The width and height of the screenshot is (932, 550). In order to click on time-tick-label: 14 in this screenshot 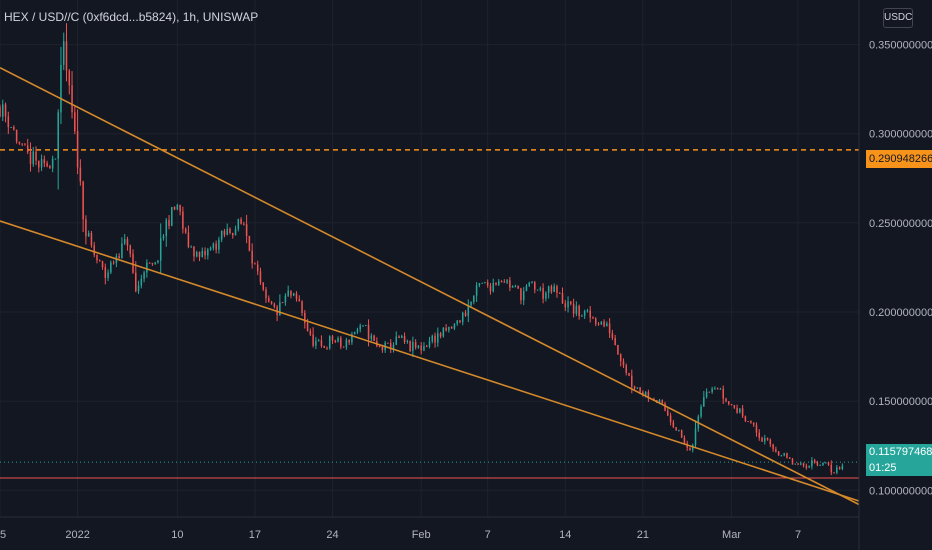, I will do `click(565, 535)`.